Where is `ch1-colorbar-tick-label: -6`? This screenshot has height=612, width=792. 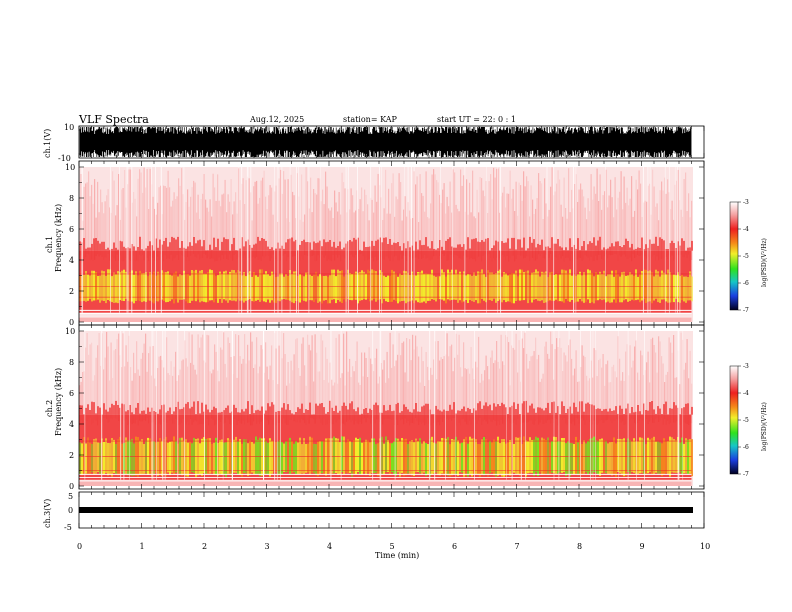 ch1-colorbar-tick-label: -6 is located at coordinates (746, 283).